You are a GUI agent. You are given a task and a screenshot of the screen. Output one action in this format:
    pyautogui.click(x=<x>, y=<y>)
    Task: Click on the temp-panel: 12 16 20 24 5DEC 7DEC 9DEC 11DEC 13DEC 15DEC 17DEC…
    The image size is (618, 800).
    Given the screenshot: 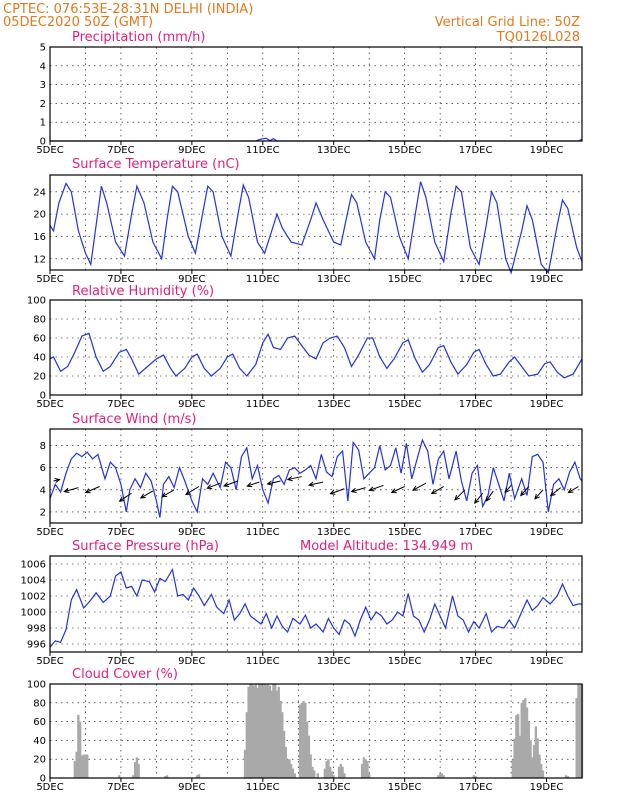 What is the action you would take?
    pyautogui.click(x=308, y=221)
    